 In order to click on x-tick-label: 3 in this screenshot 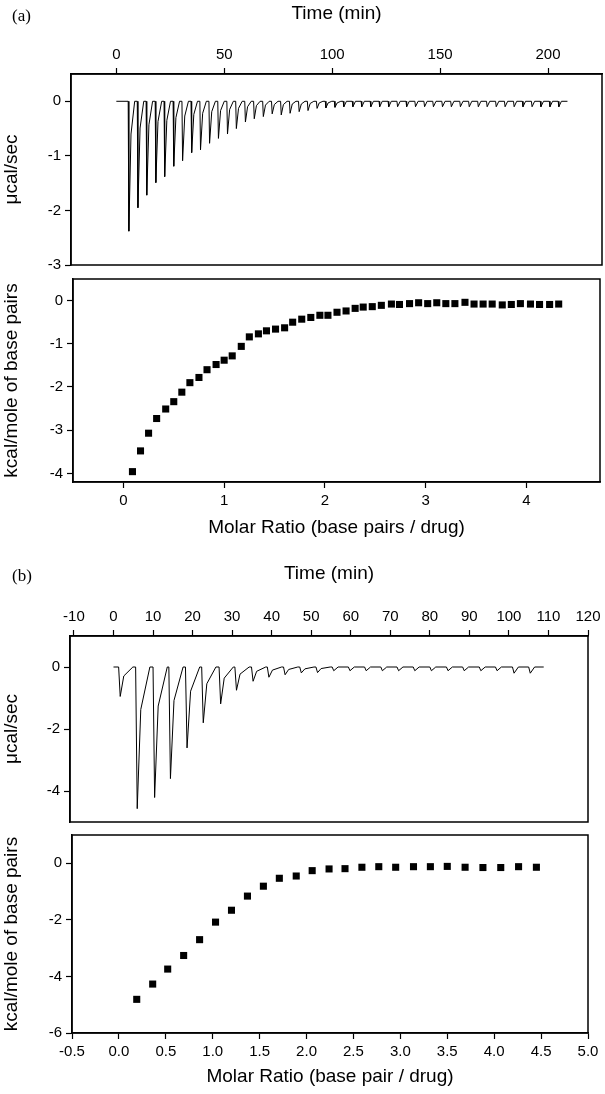, I will do `click(425, 500)`.